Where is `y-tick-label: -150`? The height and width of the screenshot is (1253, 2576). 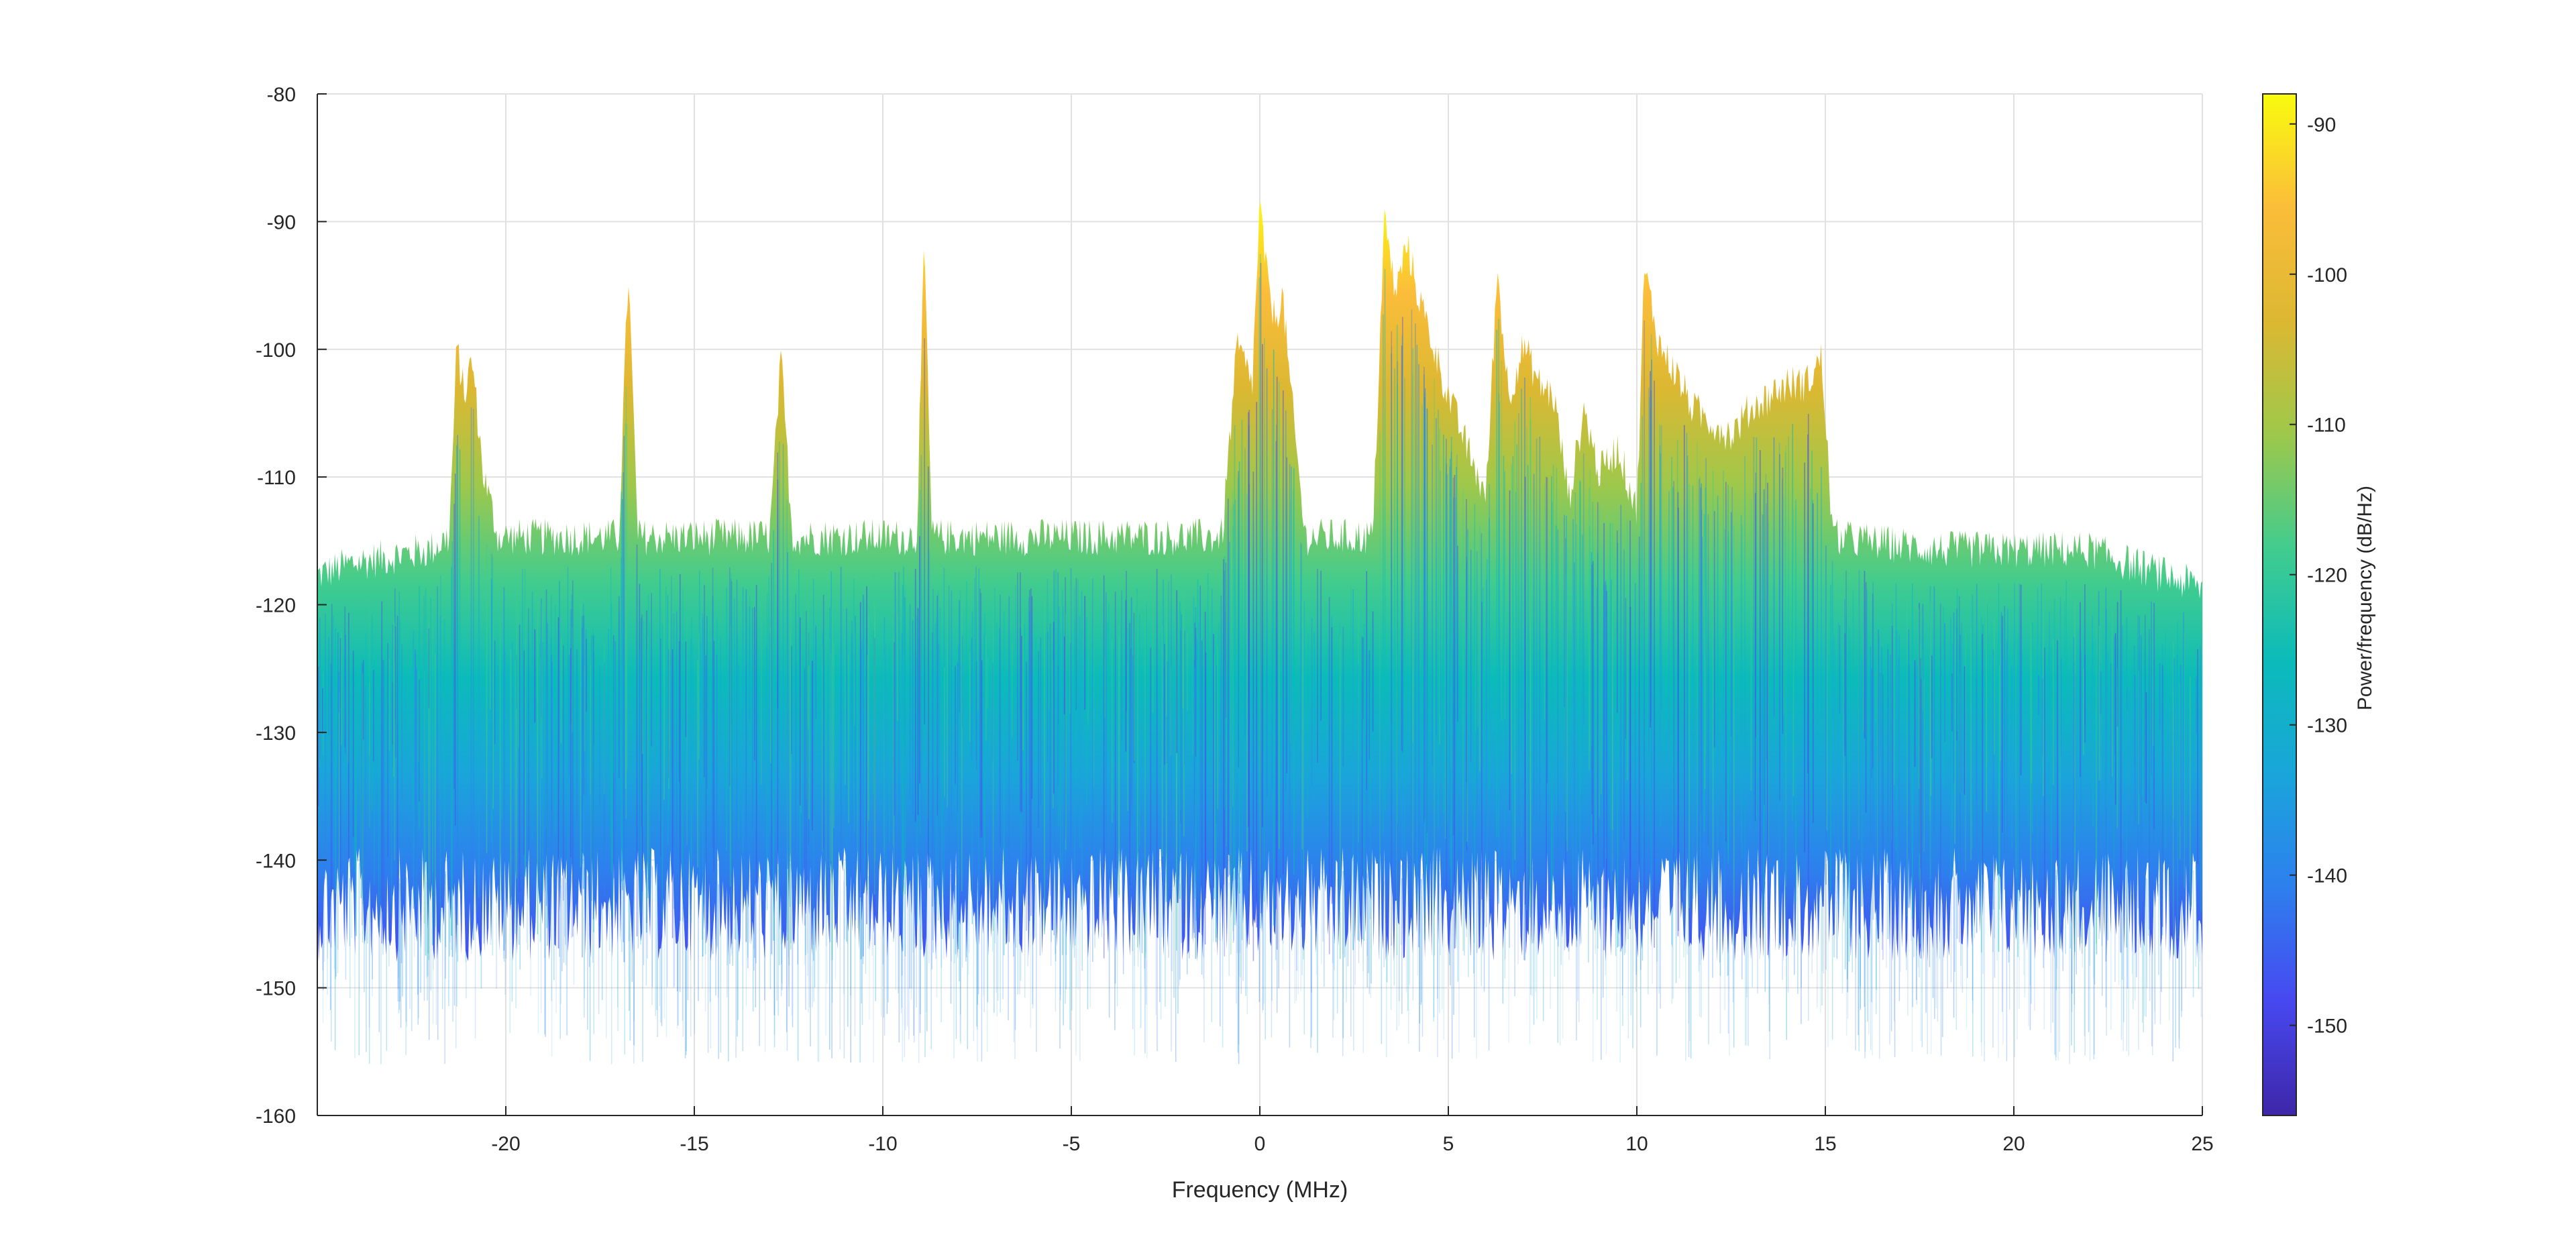 y-tick-label: -150 is located at coordinates (276, 989).